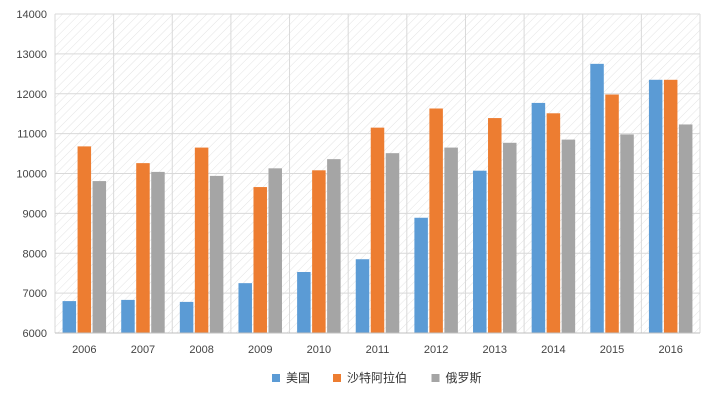  Describe the element at coordinates (31, 55) in the screenshot. I see `y-tick-label: 13000` at that location.